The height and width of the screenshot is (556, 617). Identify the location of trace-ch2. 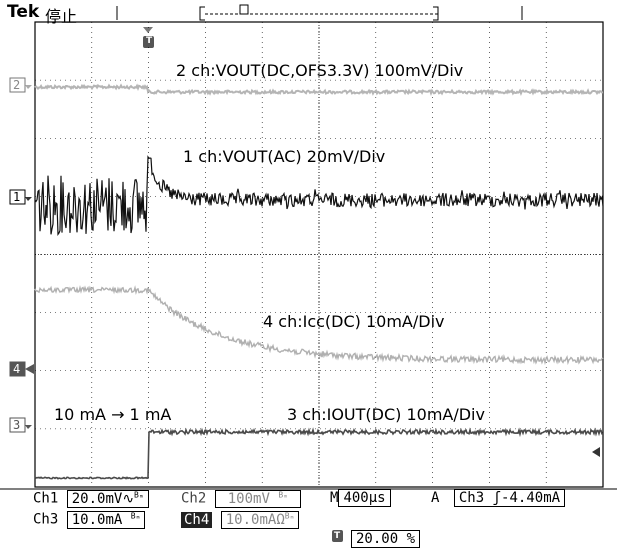
(319, 89).